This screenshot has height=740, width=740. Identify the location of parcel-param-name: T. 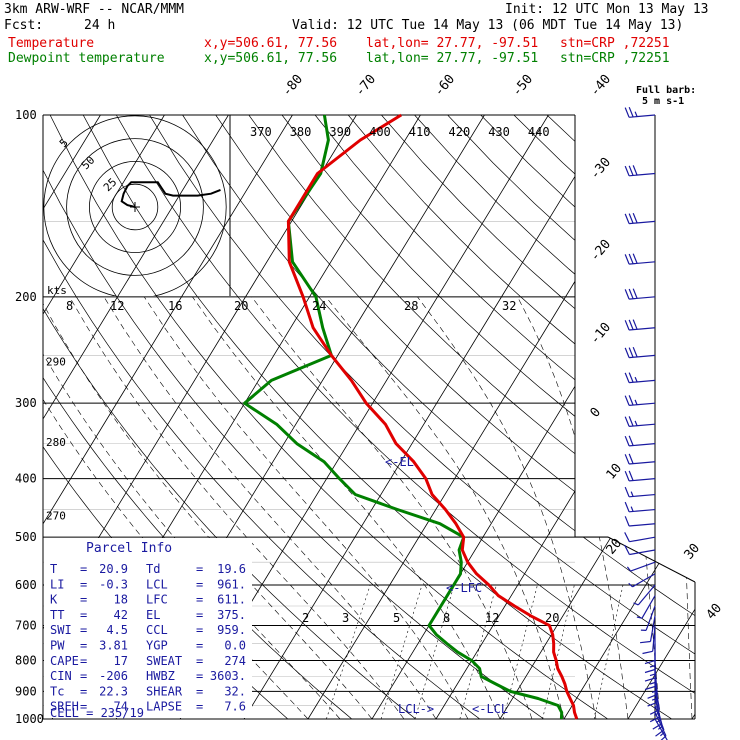
(53, 569).